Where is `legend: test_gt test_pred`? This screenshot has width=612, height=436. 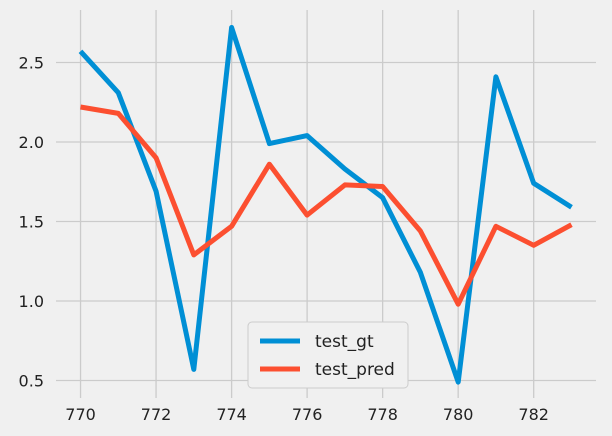 legend: test_gt test_pred is located at coordinates (328, 355).